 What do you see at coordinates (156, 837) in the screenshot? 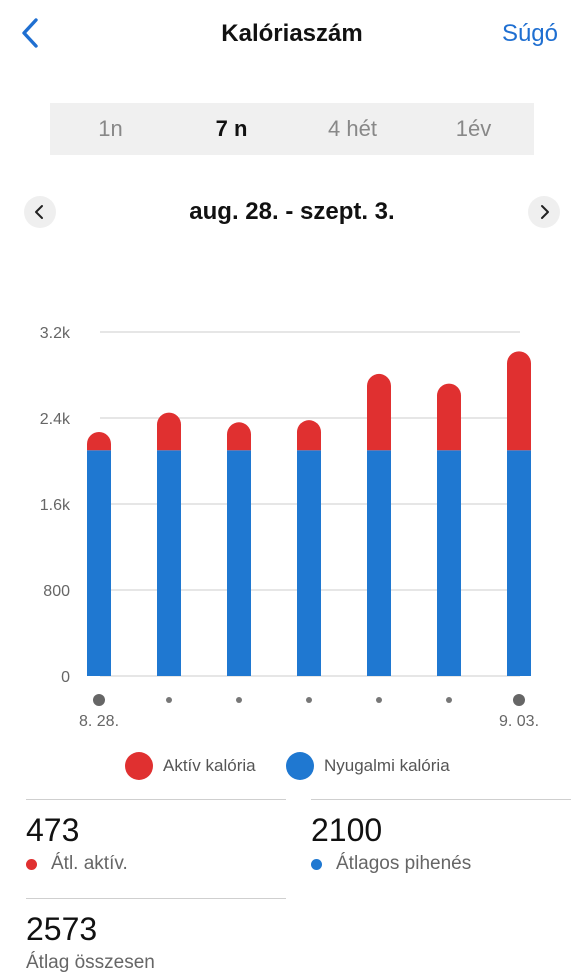
I see `stat-average-active: 473 Átl. aktív.` at bounding box center [156, 837].